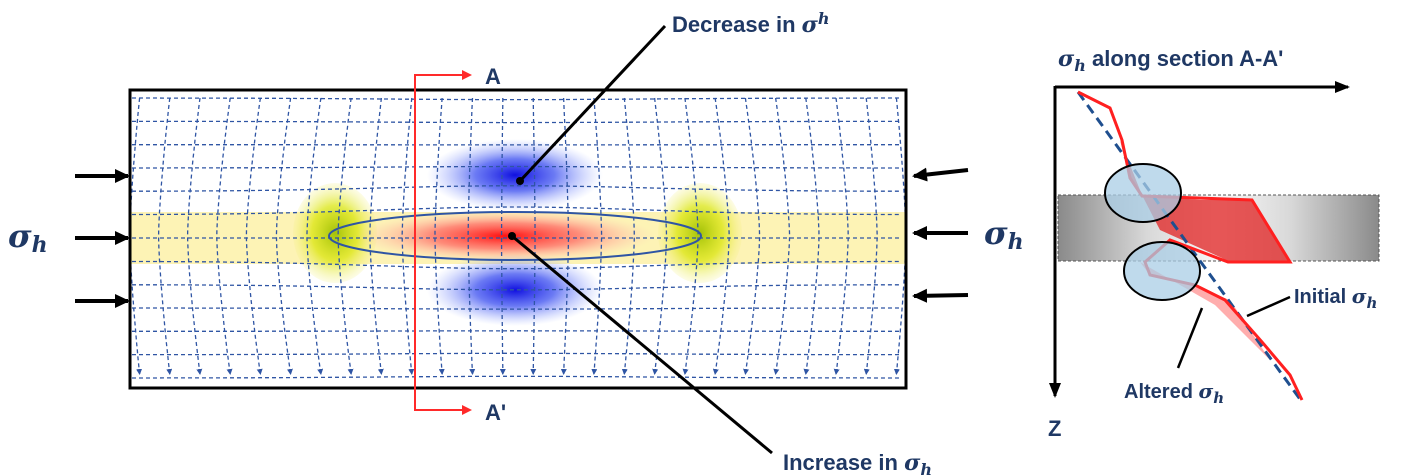 The width and height of the screenshot is (1424, 476). I want to click on inclusion-ellipse, so click(515, 236).